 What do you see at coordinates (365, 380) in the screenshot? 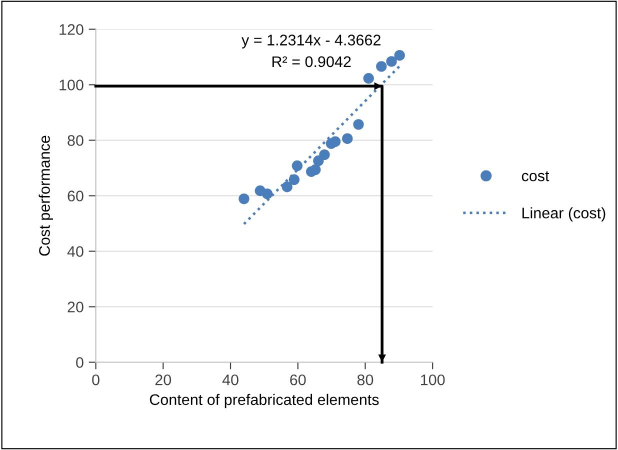
I see `x-tick-label: 80` at bounding box center [365, 380].